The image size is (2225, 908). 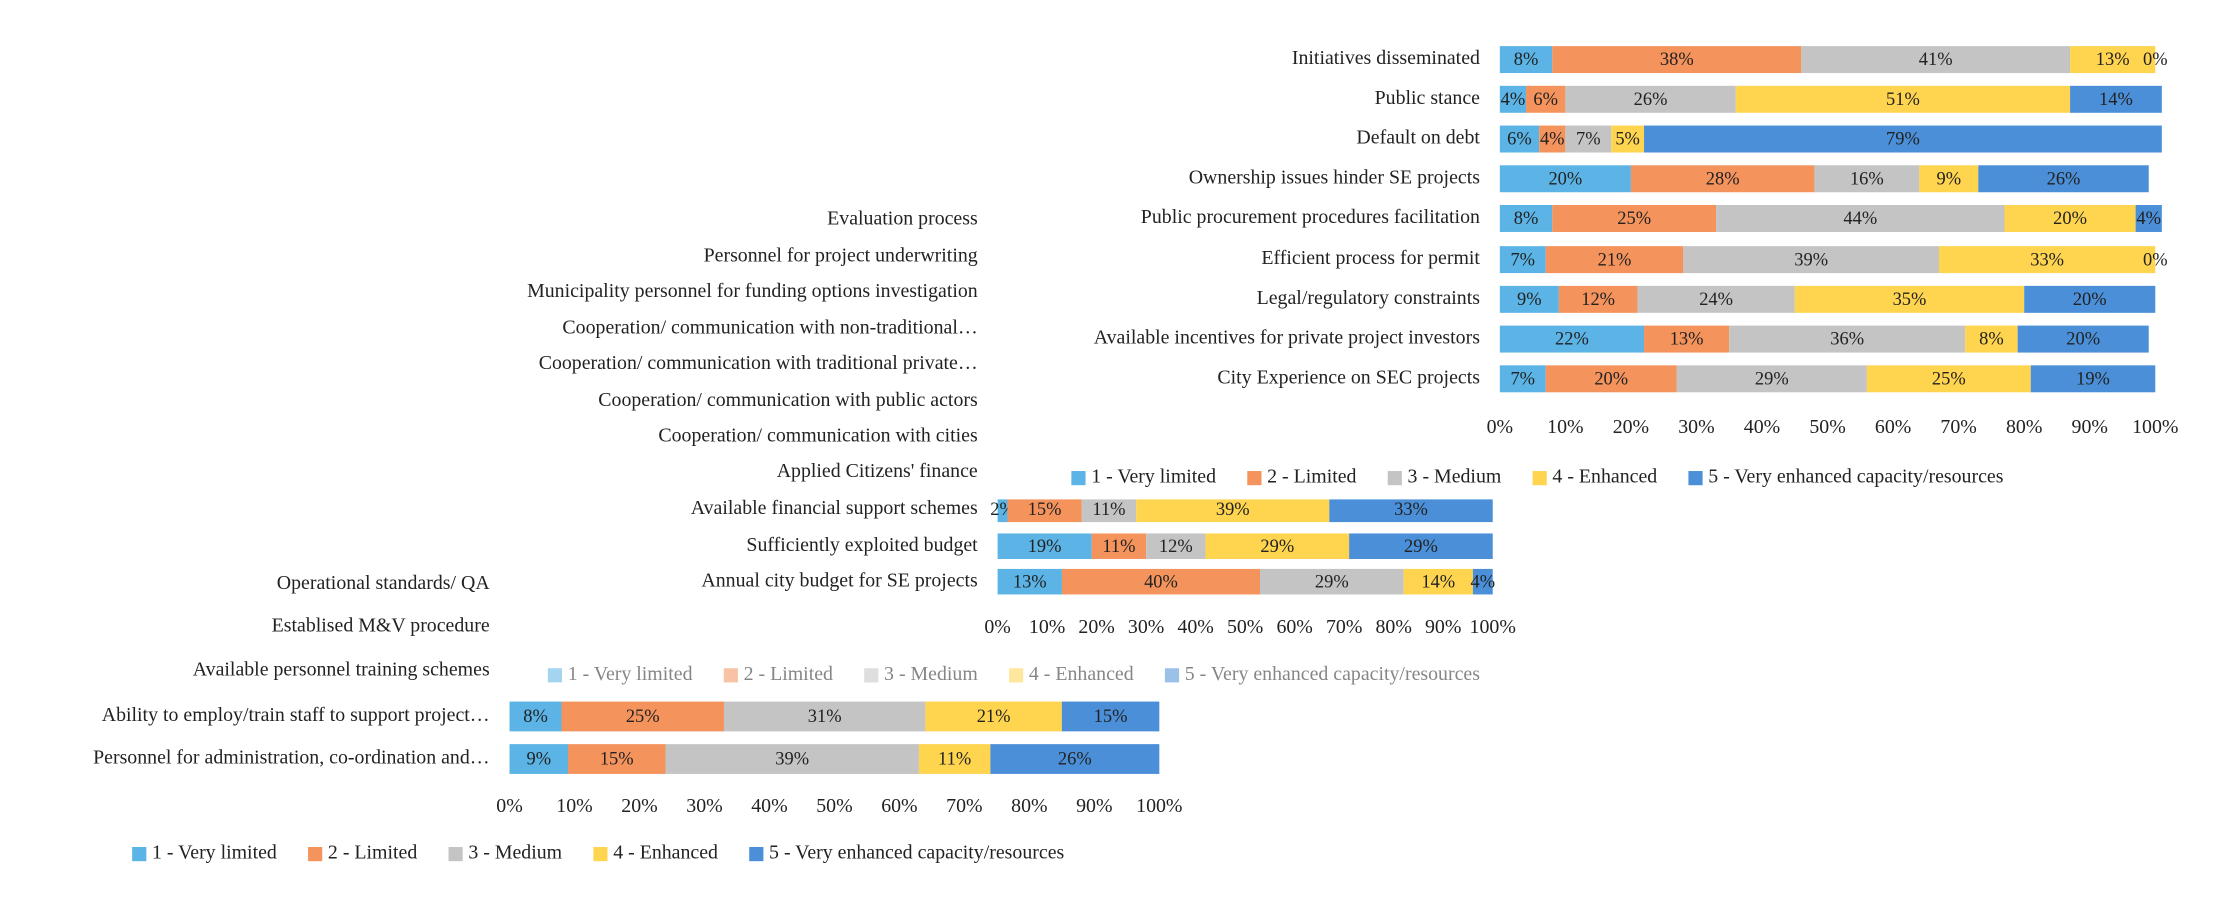 I want to click on x-tick-label: 80%, so click(x=1393, y=627).